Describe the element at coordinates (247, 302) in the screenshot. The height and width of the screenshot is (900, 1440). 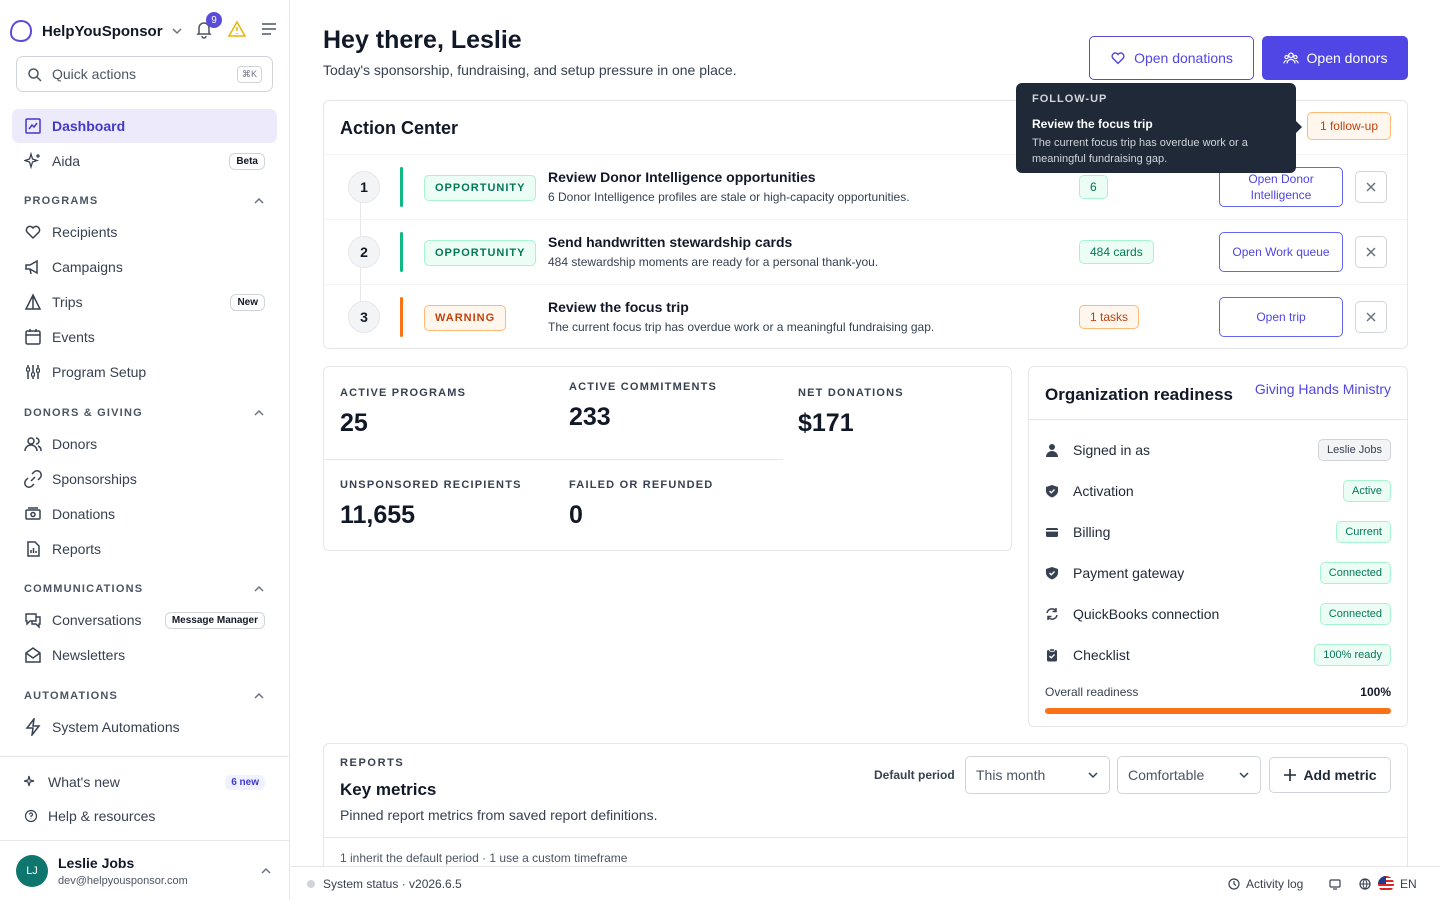
I see `new-badge: New` at that location.